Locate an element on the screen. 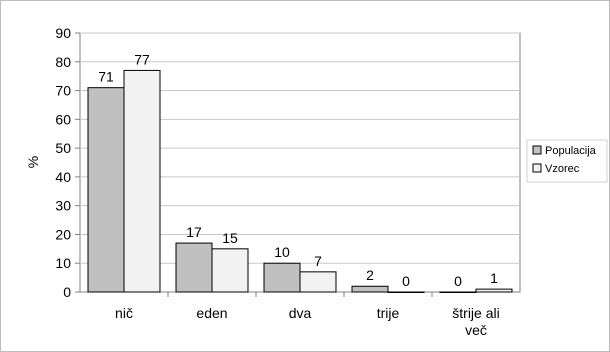 The width and height of the screenshot is (610, 352). data-label: 77 is located at coordinates (142, 59).